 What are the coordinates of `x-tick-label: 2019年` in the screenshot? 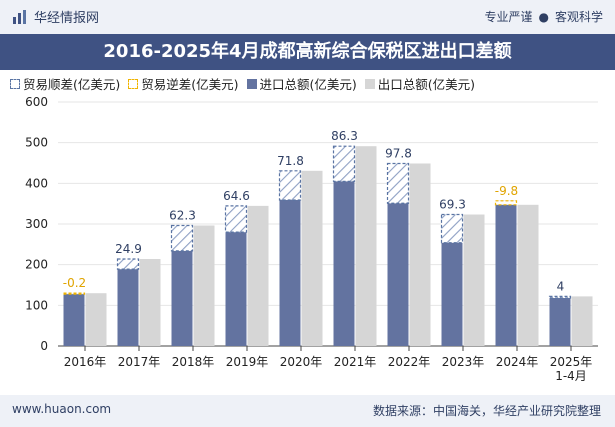 It's located at (247, 362).